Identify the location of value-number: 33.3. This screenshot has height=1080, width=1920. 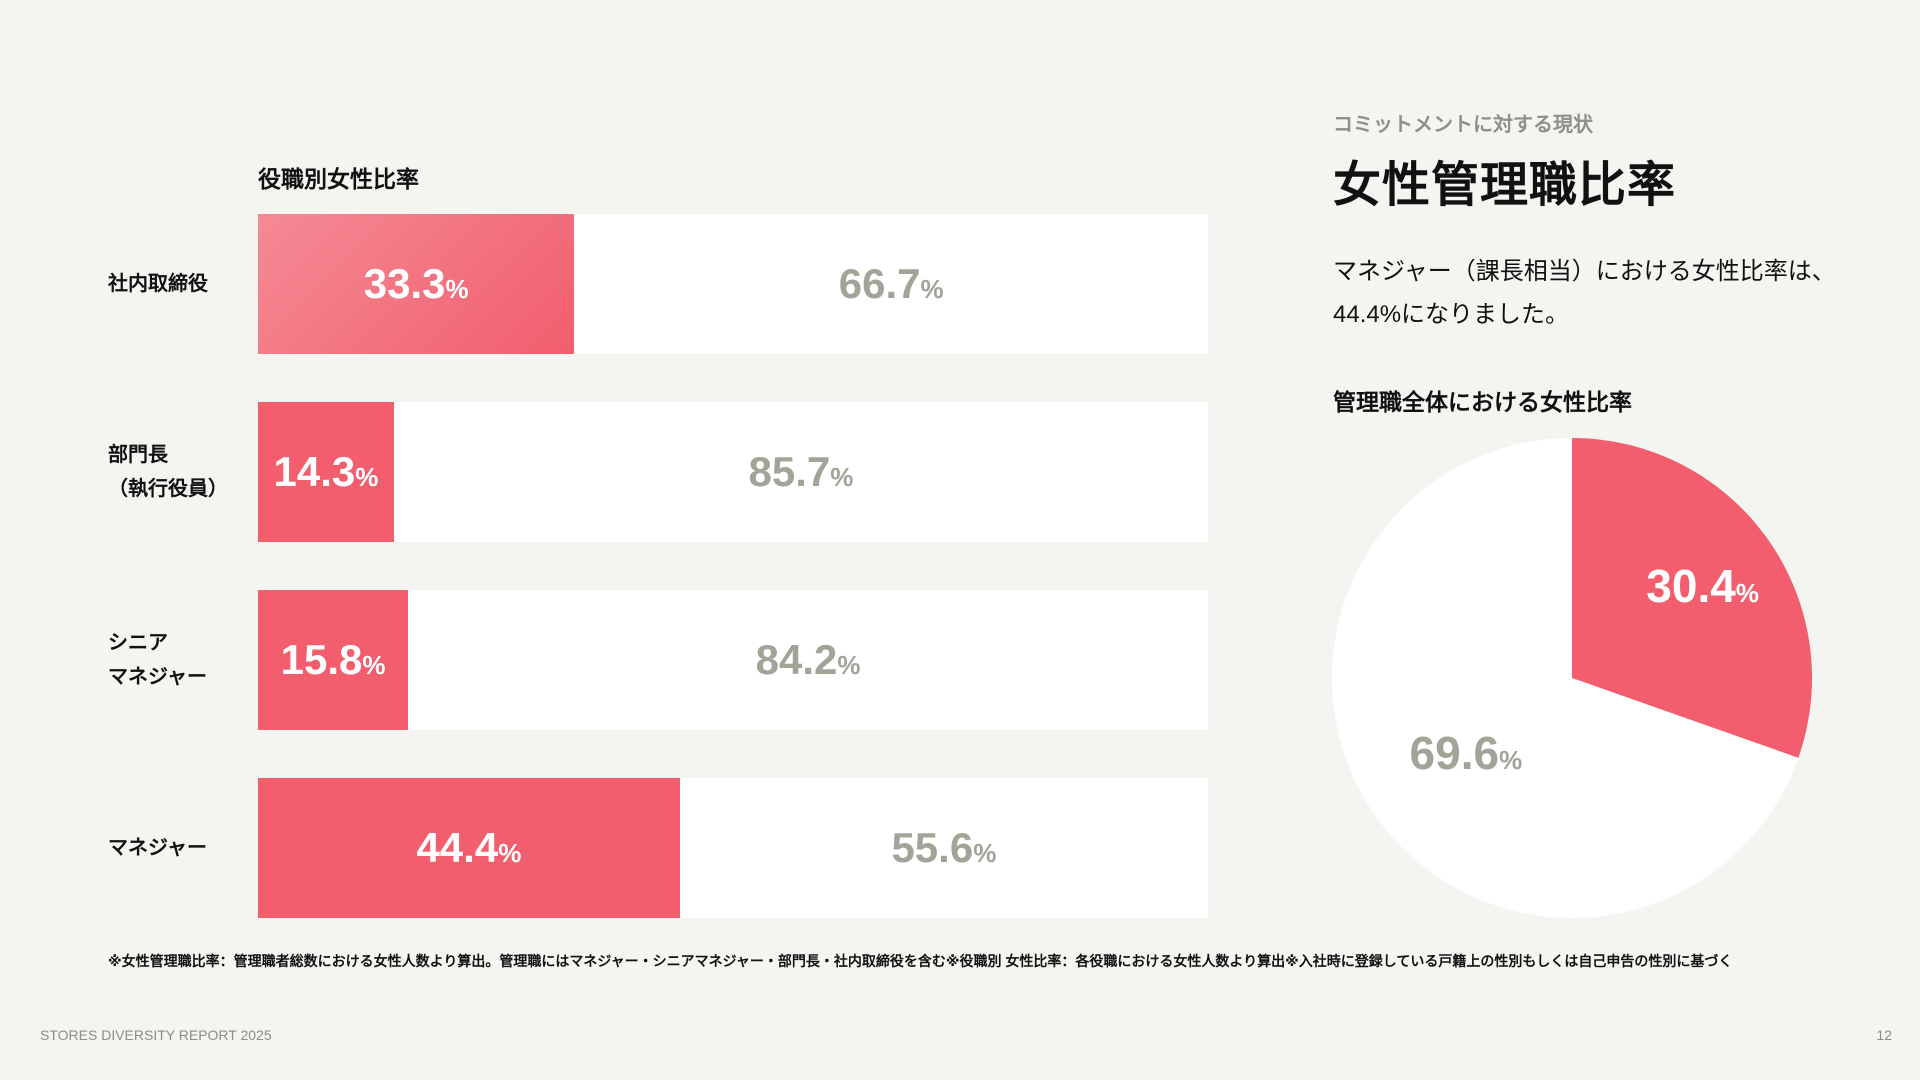
(404, 283).